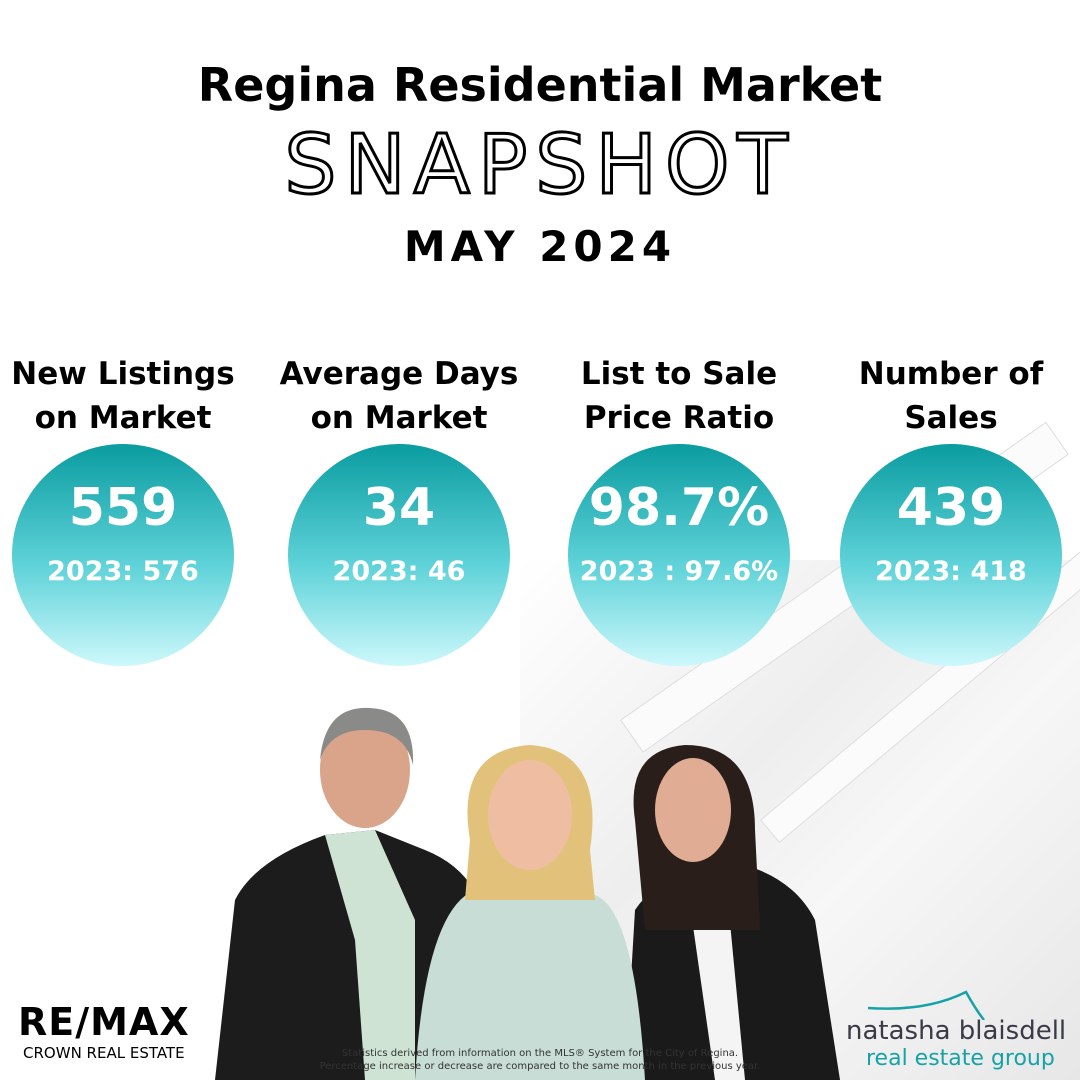 This screenshot has width=1080, height=1080. I want to click on stat-average-days: Average Days on Market 34 2023: 46, so click(399, 509).